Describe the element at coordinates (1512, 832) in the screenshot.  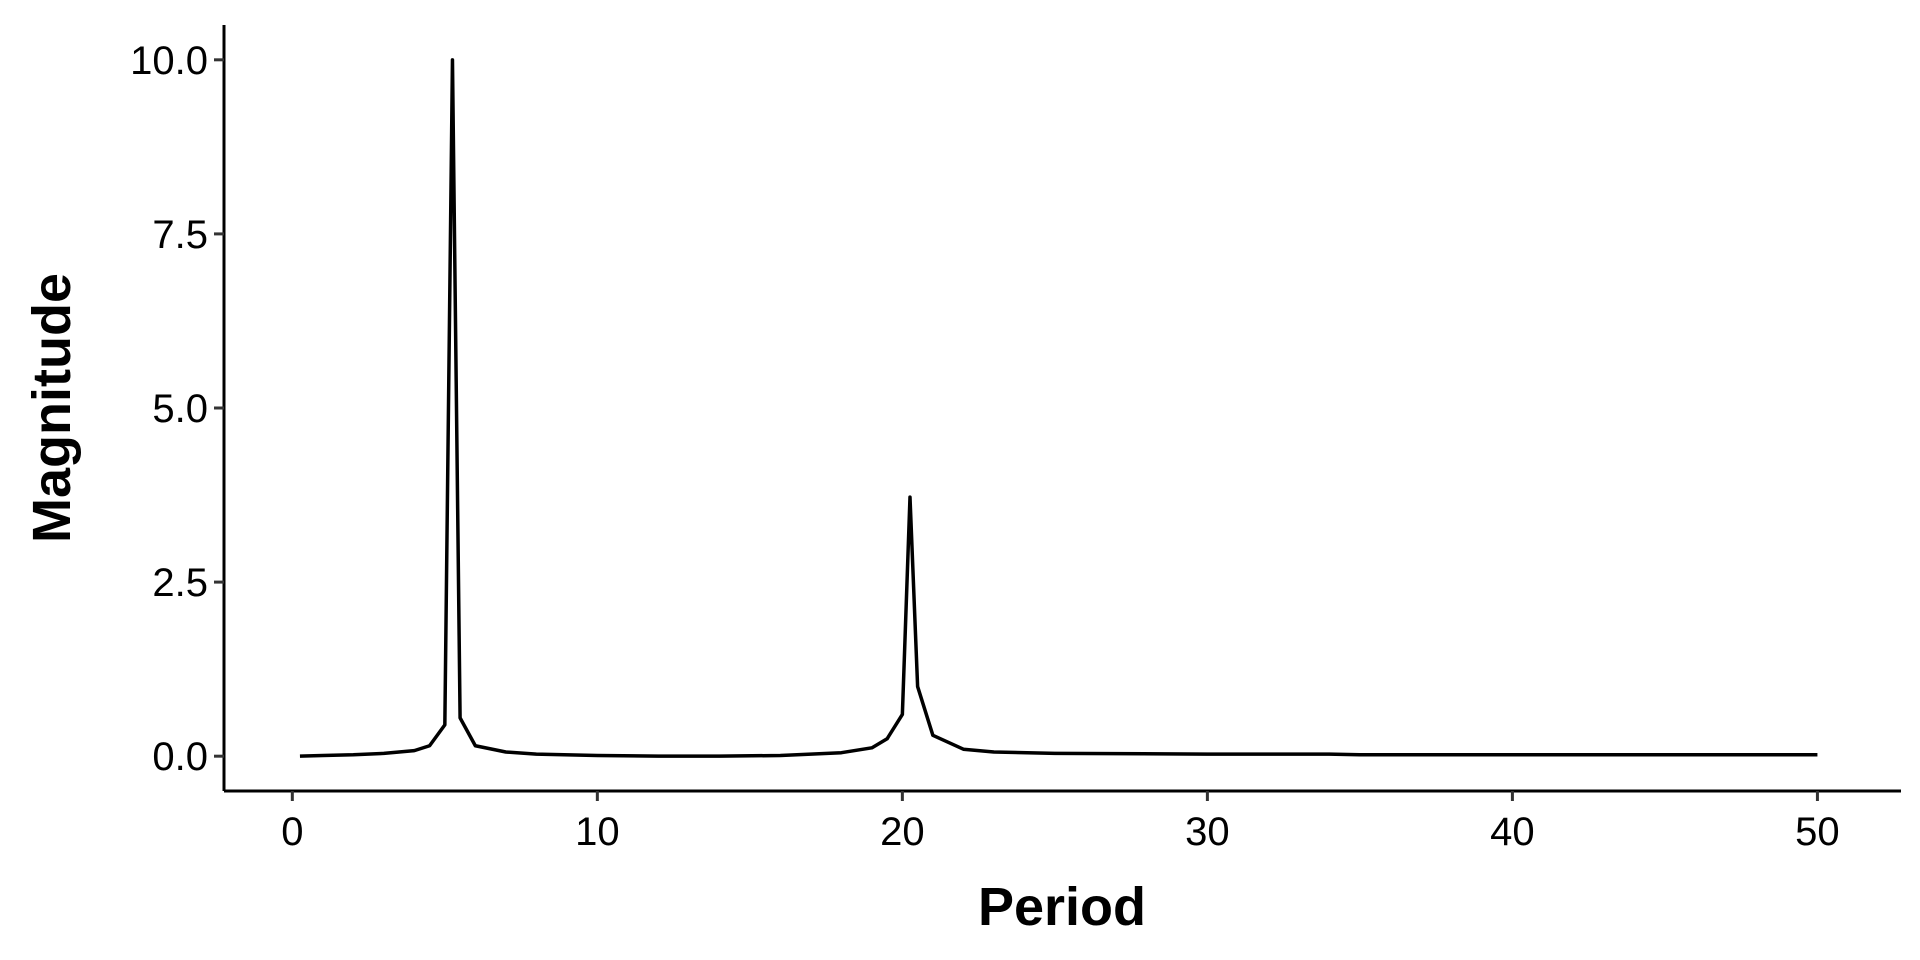
I see `x-tick-label: 40` at that location.